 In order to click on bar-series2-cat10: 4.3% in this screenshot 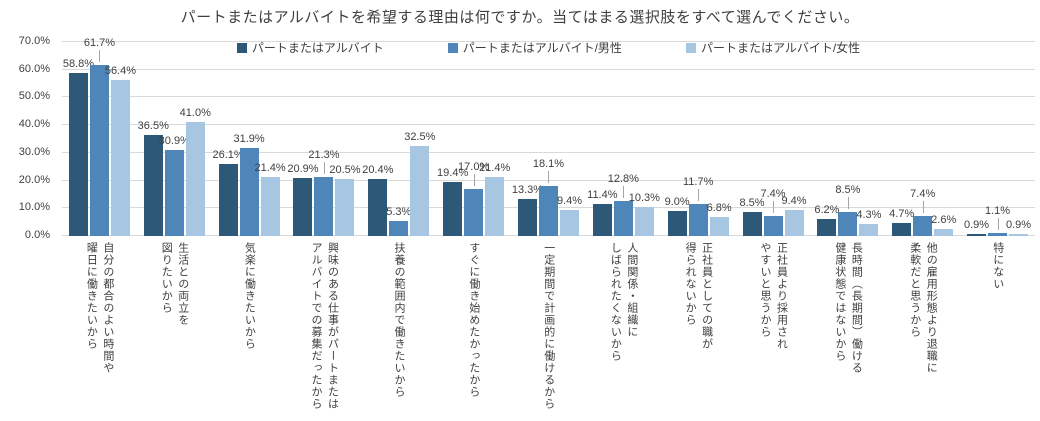, I will do `click(868, 222)`.